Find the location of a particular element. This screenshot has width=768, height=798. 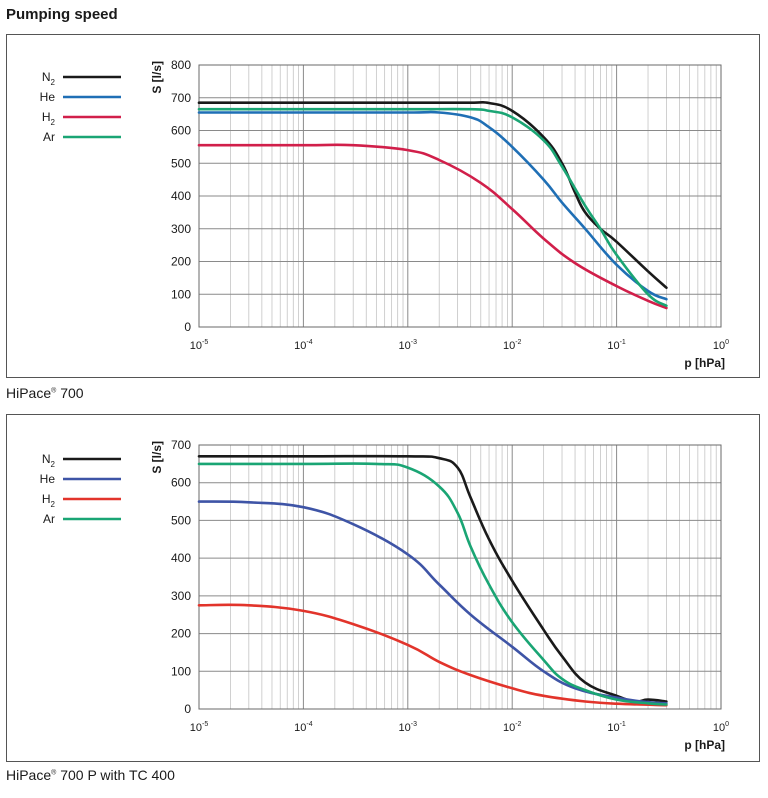

chart-caption-hipace-700p: HiPace® 700 P with TC 400 is located at coordinates (90, 775).